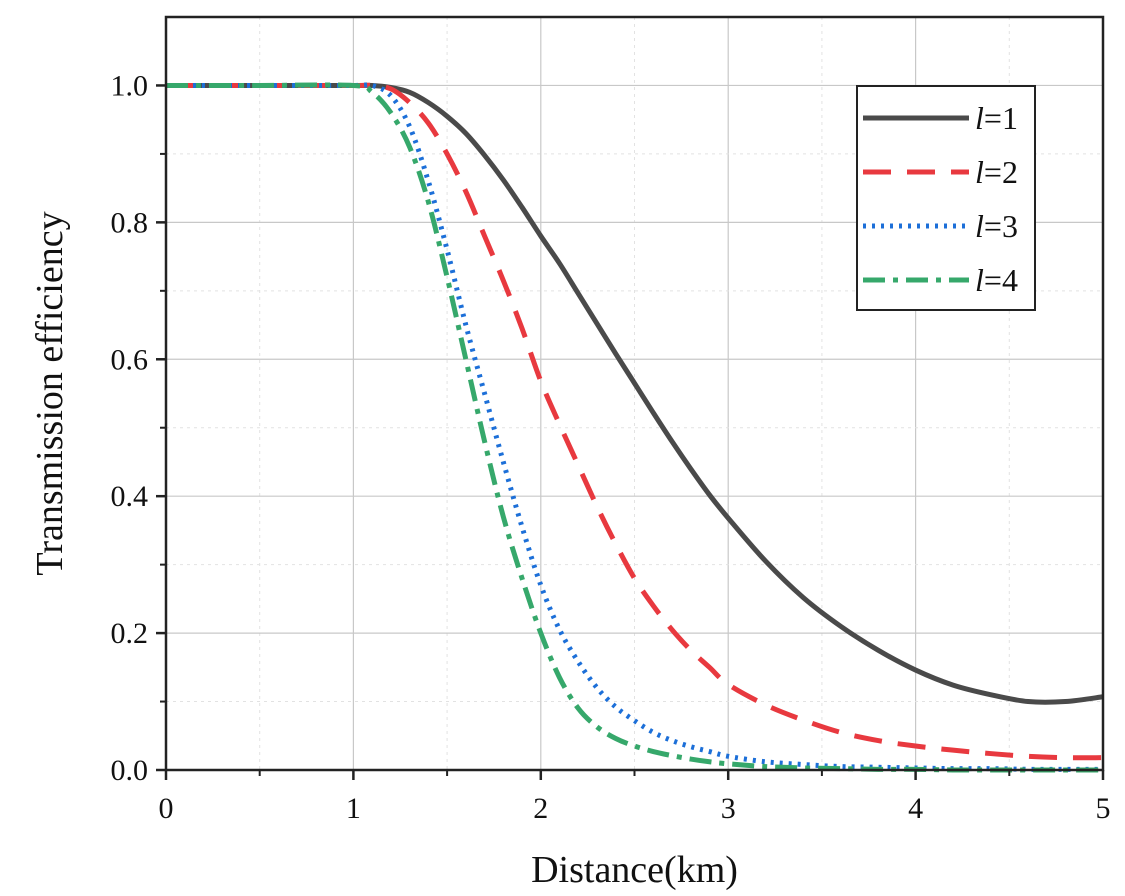 The height and width of the screenshot is (896, 1125). I want to click on x-tick-label: 3, so click(728, 808).